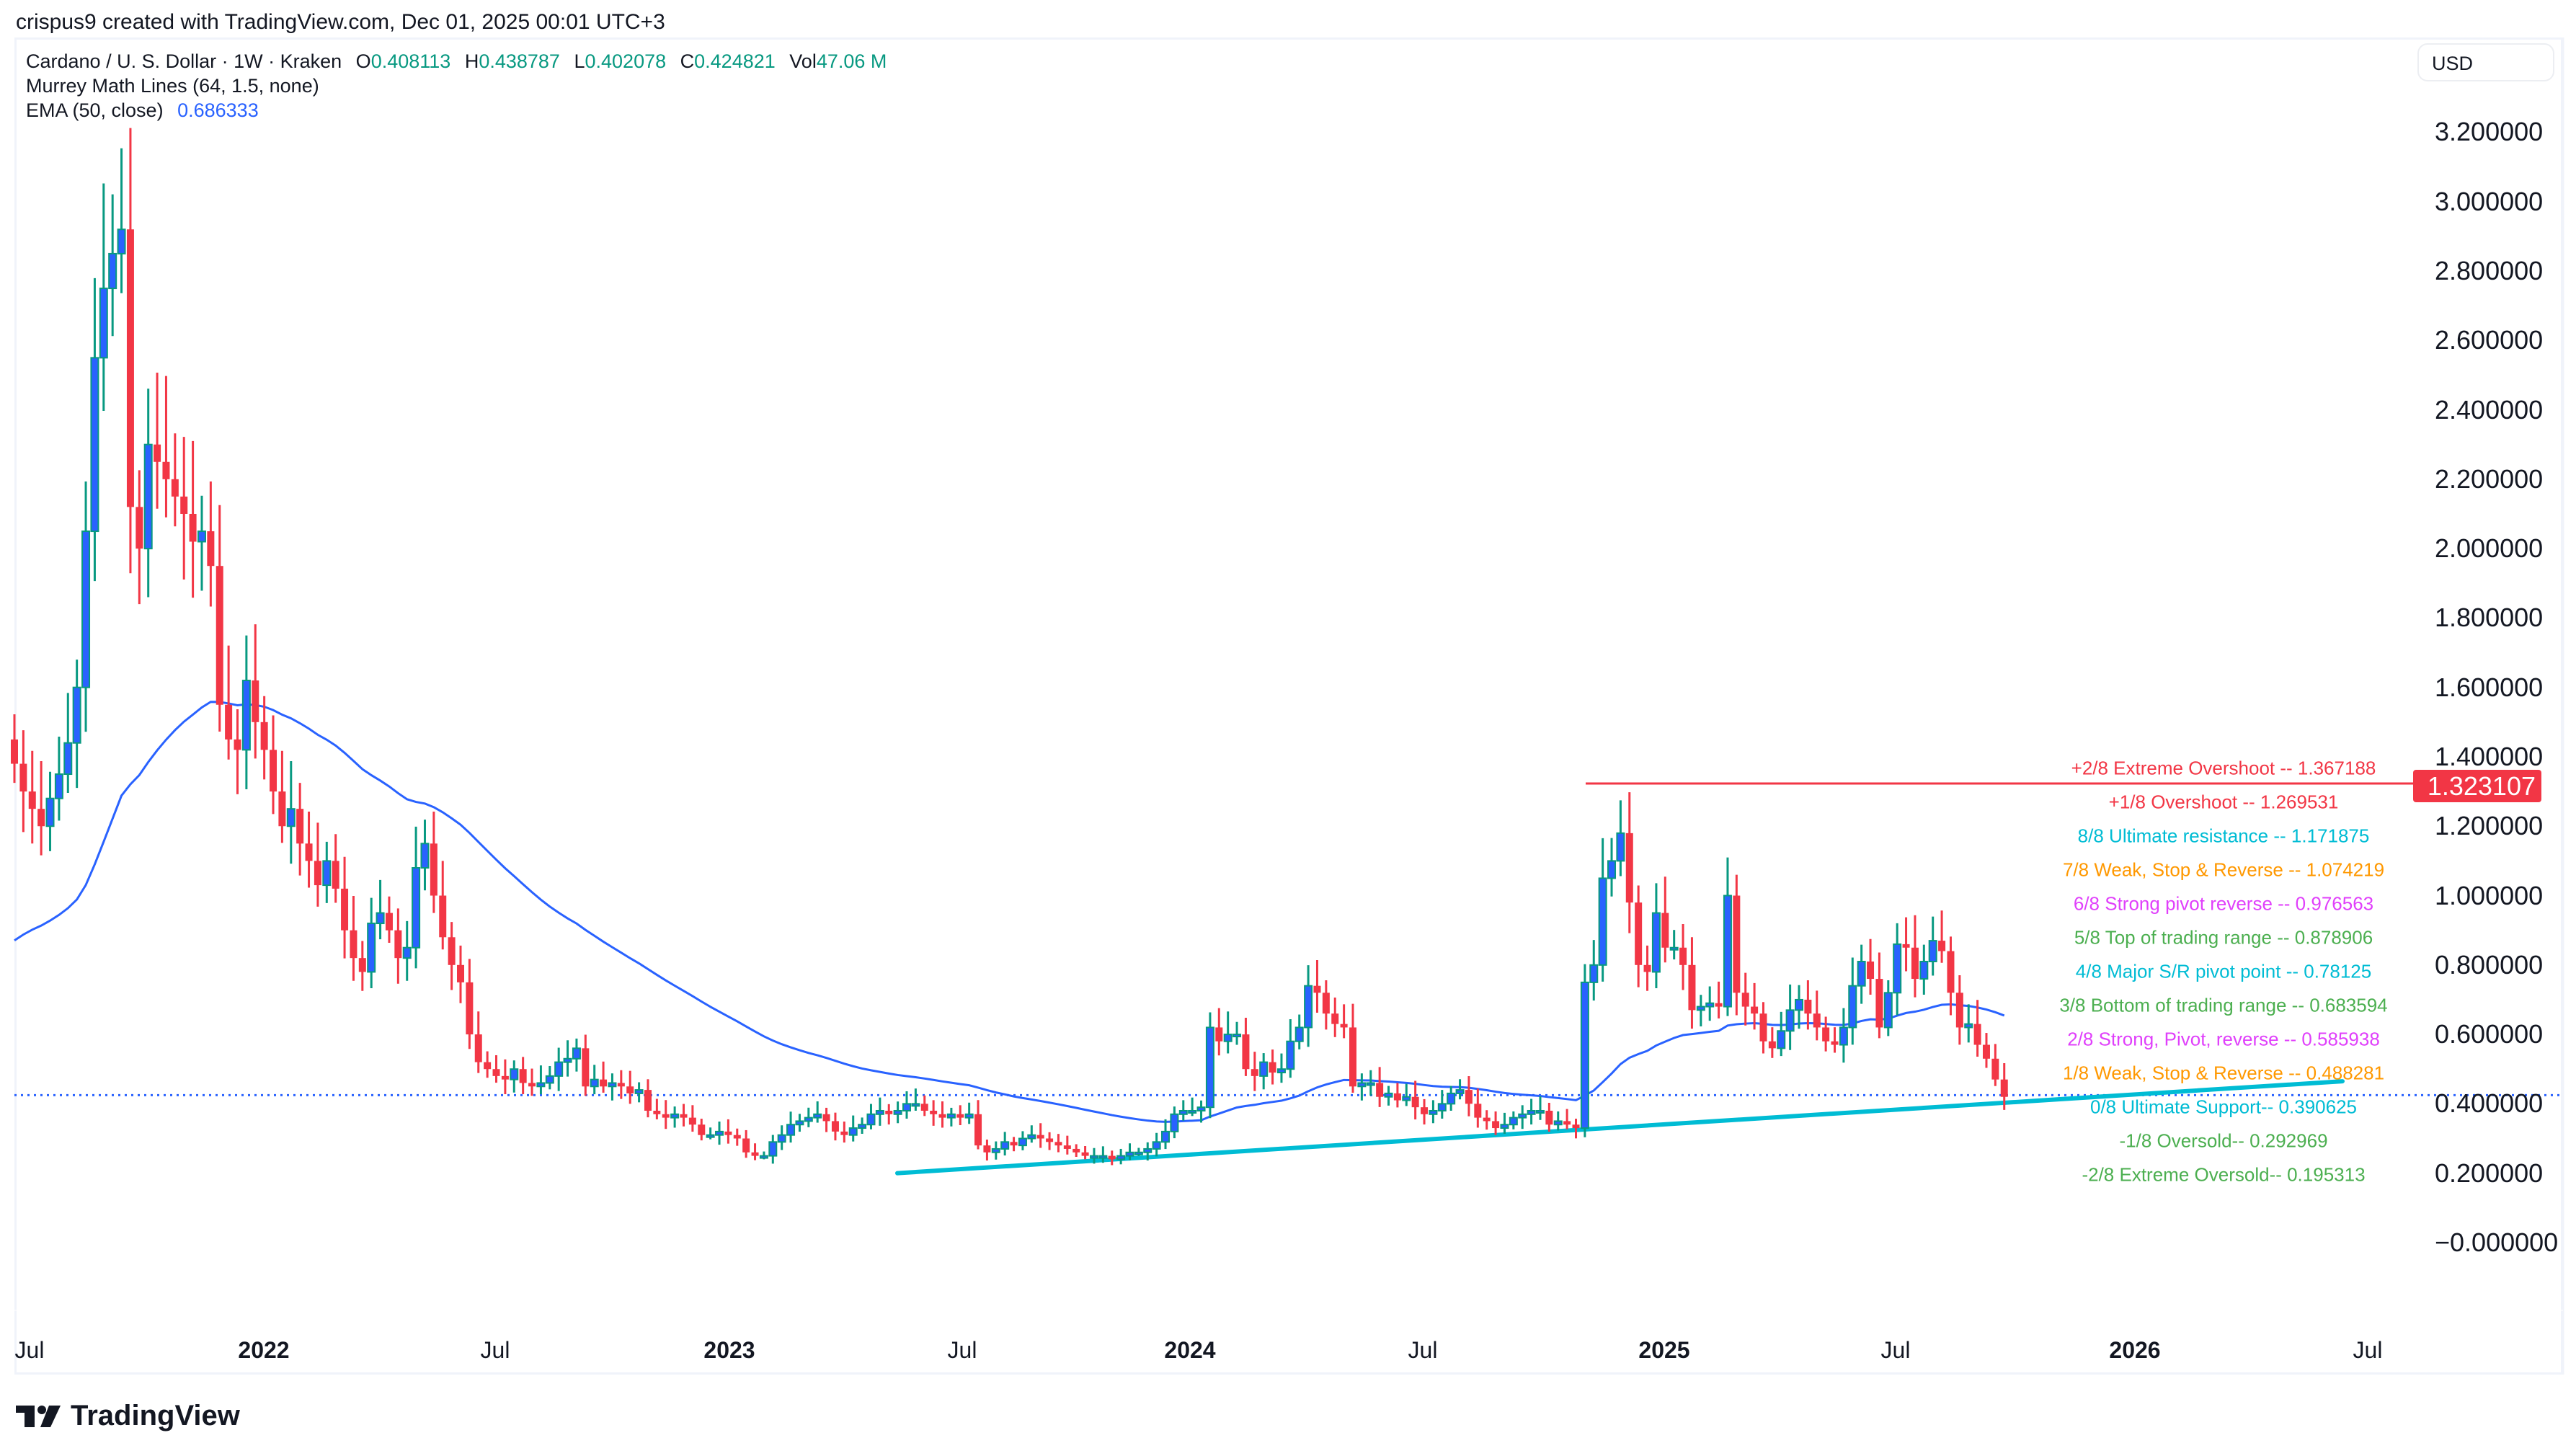 The width and height of the screenshot is (2576, 1456). What do you see at coordinates (2223, 1073) in the screenshot?
I see `murrey-level-label: 1/8 Weak, Stop & Reverse -- 0.488281` at bounding box center [2223, 1073].